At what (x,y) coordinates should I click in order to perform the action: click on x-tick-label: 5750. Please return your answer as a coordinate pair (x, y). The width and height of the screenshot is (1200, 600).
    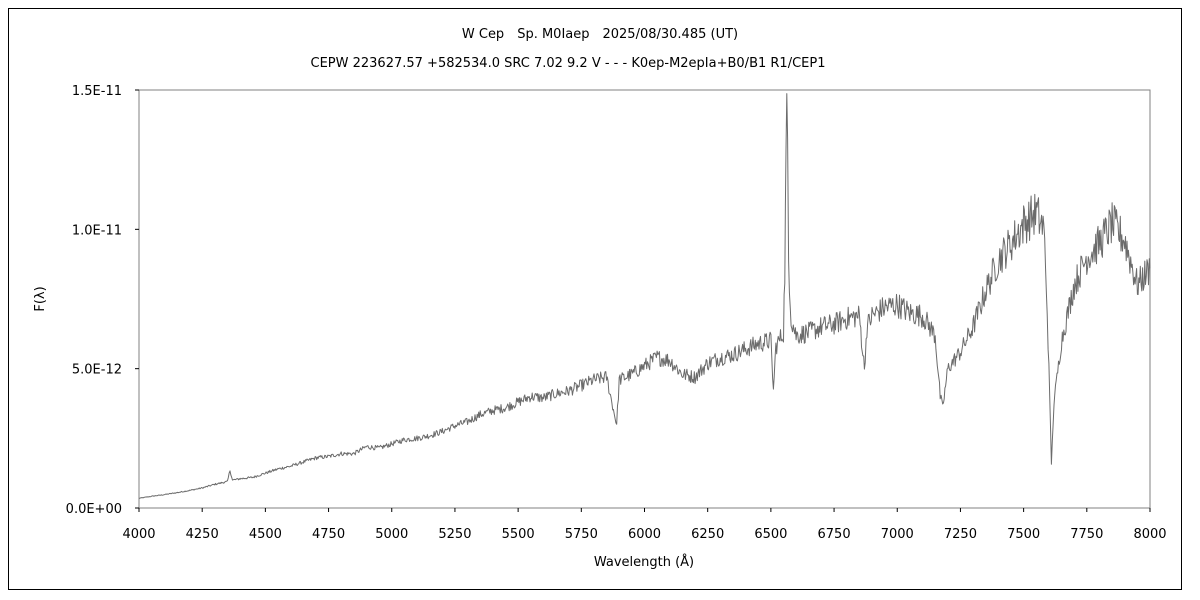
    Looking at the image, I should click on (581, 534).